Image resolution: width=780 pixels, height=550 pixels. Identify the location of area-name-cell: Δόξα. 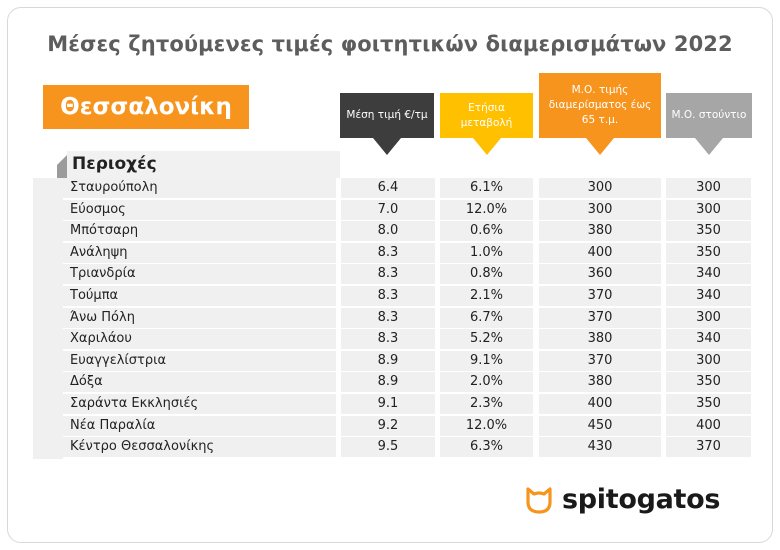
(199, 382).